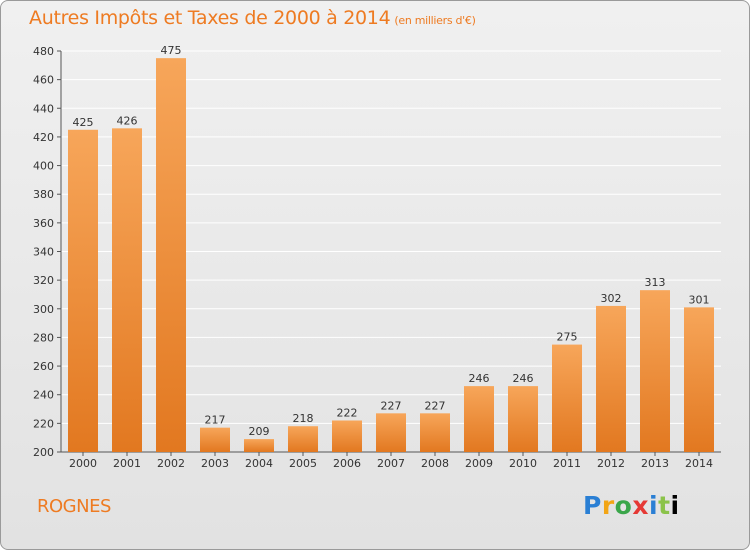 This screenshot has width=750, height=550. What do you see at coordinates (655, 282) in the screenshot?
I see `data-label: 313` at bounding box center [655, 282].